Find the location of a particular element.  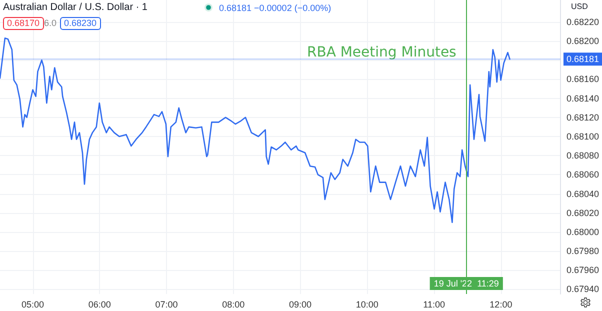

annotation: 6.0 is located at coordinates (50, 23).